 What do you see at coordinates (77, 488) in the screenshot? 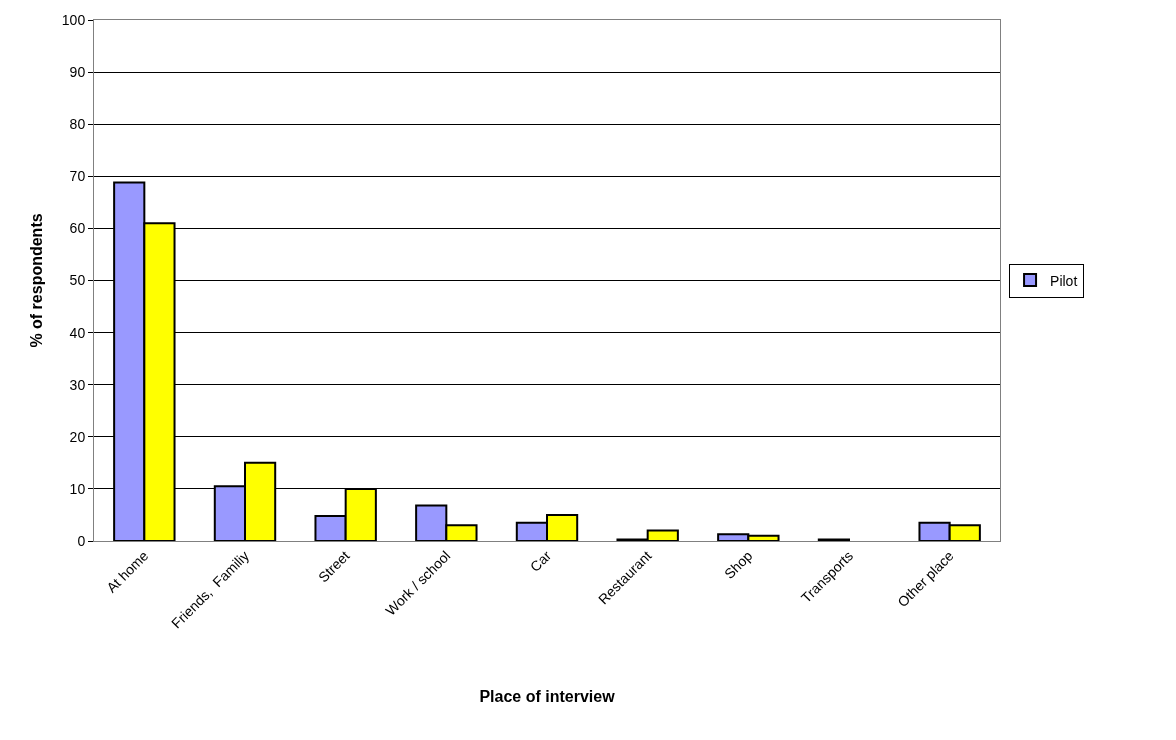
I see `y-tick-label: 10` at bounding box center [77, 488].